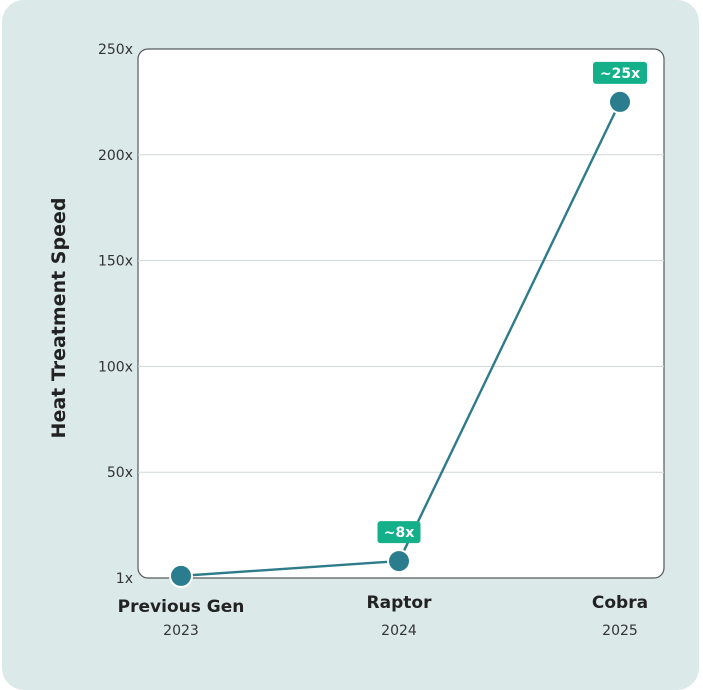 The height and width of the screenshot is (690, 703). Describe the element at coordinates (115, 314) in the screenshot. I see `y-axis-ticks: 1x 50x 100x 150x 200x 250x` at that location.